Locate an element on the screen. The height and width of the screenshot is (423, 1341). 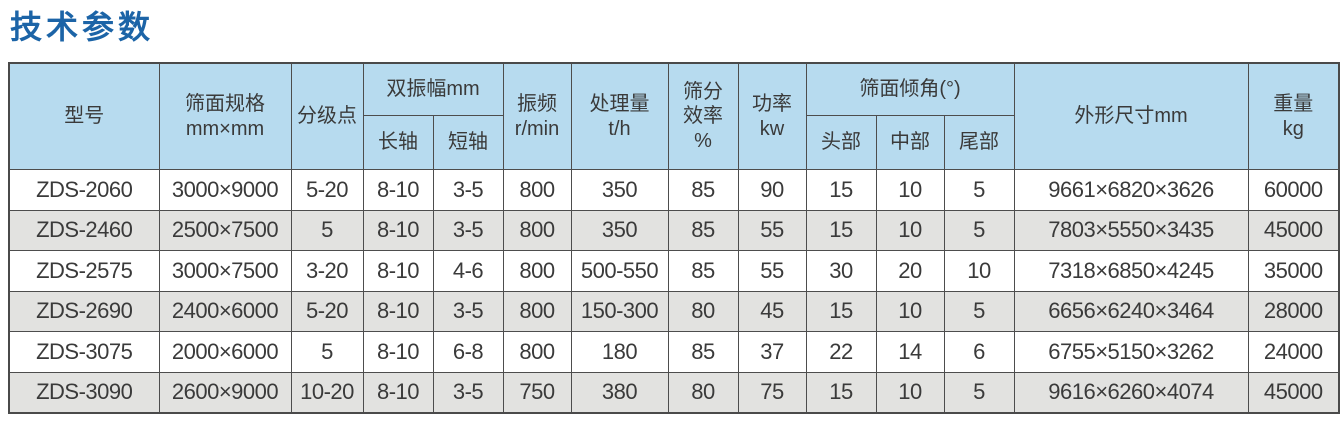
page-title: 技术参数 is located at coordinates (82, 27).